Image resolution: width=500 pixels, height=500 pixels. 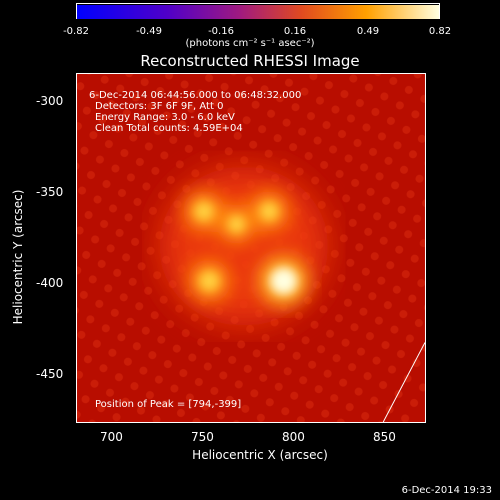 I want to click on colorbar-gradient, so click(x=258, y=12).